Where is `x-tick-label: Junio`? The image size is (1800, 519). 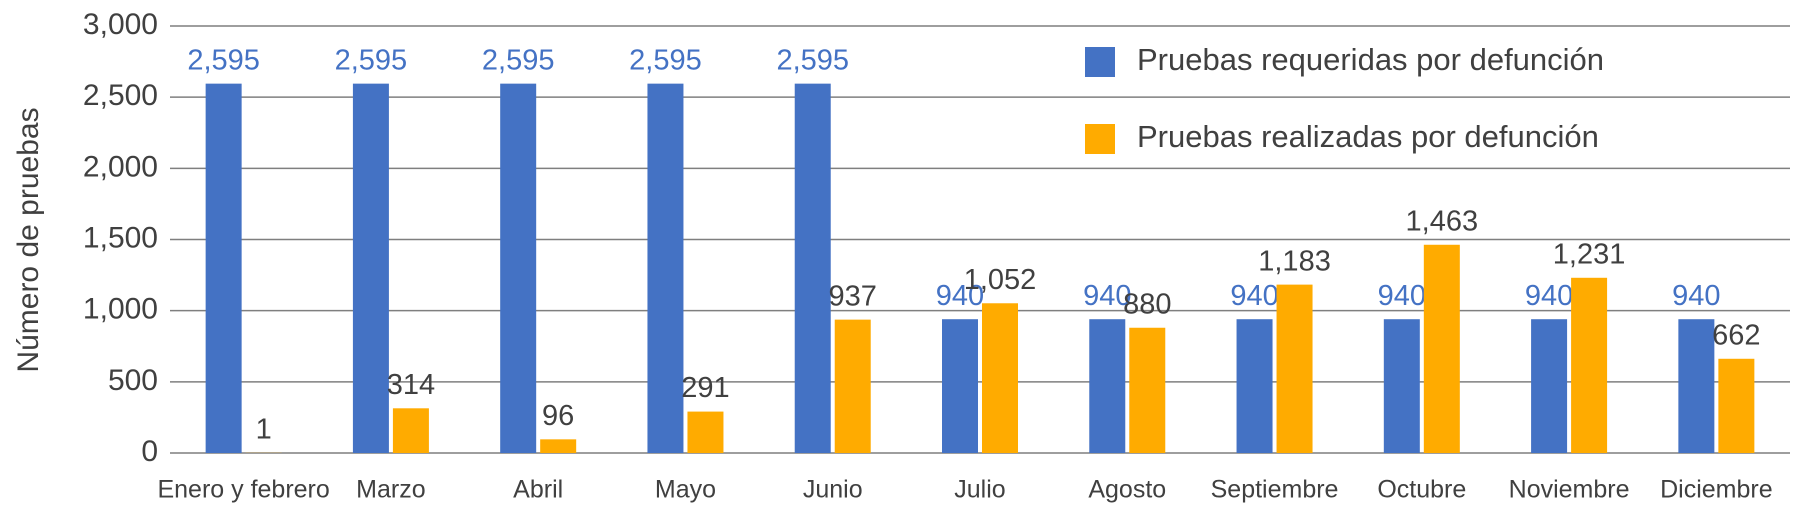
x-tick-label: Junio is located at coordinates (833, 490).